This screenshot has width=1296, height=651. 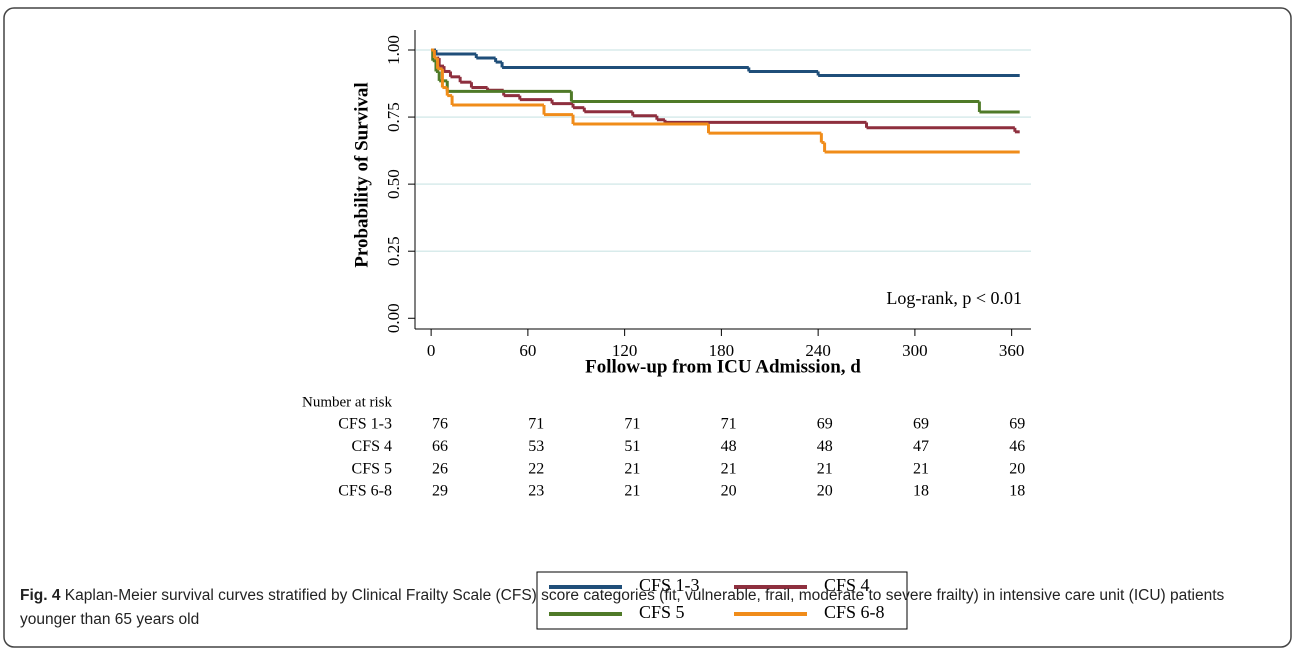 What do you see at coordinates (431, 350) in the screenshot?
I see `x-tick-label: 0` at bounding box center [431, 350].